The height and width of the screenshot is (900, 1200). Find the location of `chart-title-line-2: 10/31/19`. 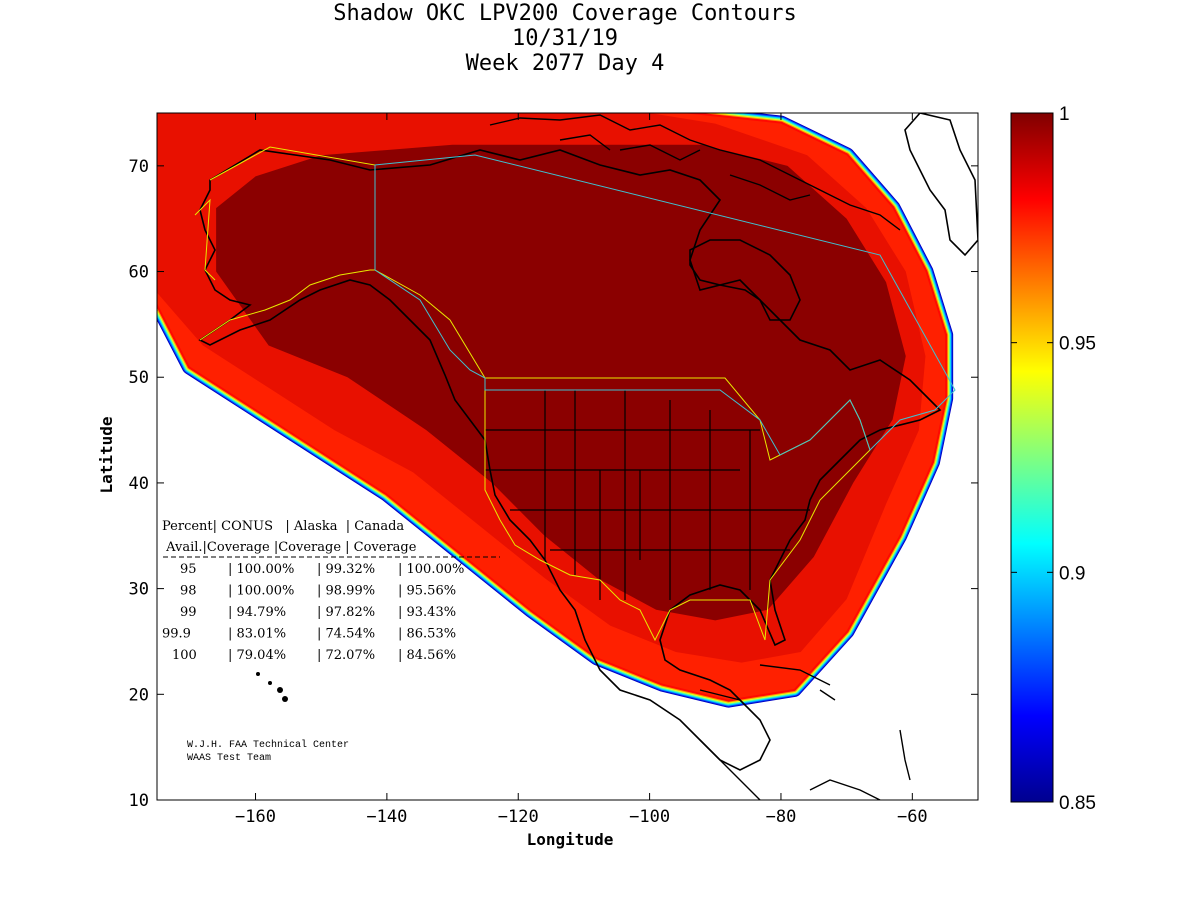

chart-title-line-2: 10/31/19 is located at coordinates (565, 38).